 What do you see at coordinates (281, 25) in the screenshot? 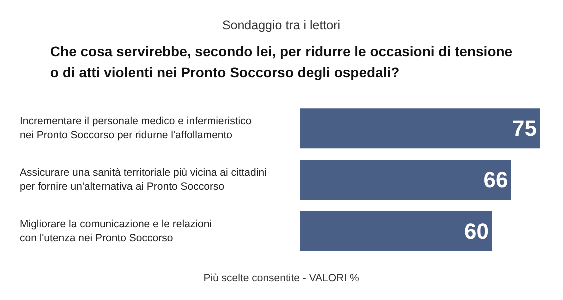
I see `chart-subtitle: Sondaggio tra i lettori` at bounding box center [281, 25].